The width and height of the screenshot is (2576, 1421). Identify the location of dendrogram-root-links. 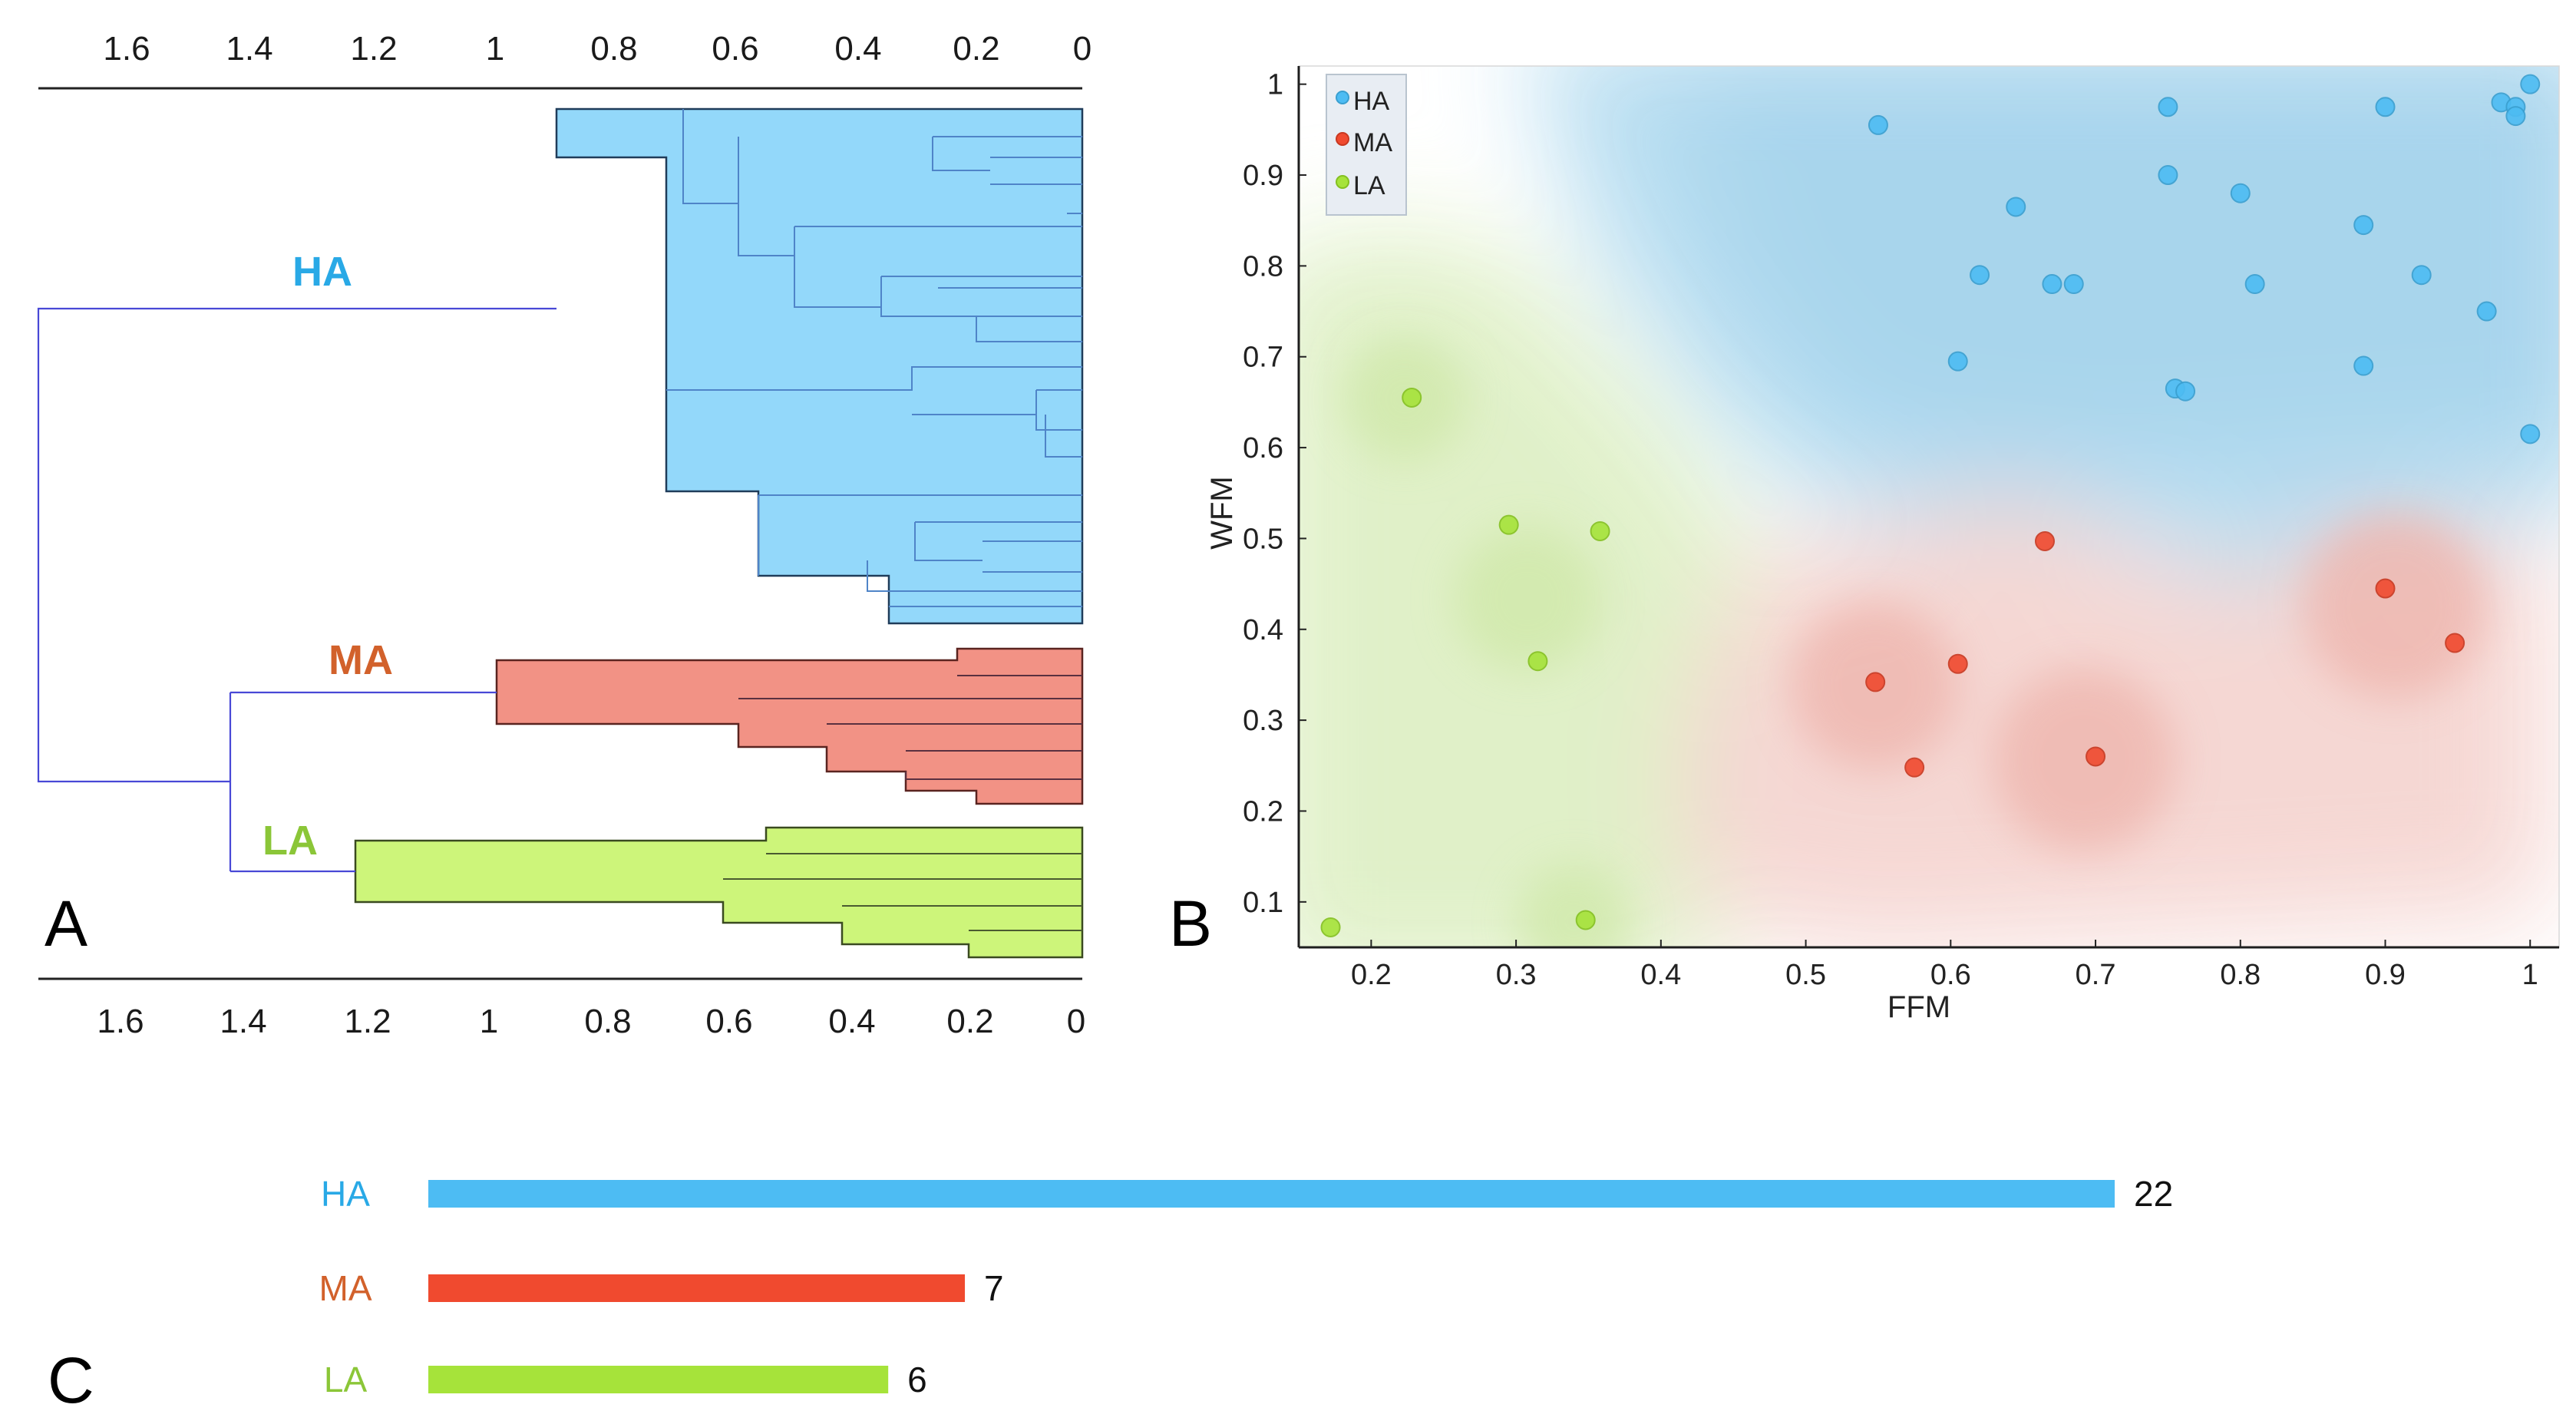
(296, 590).